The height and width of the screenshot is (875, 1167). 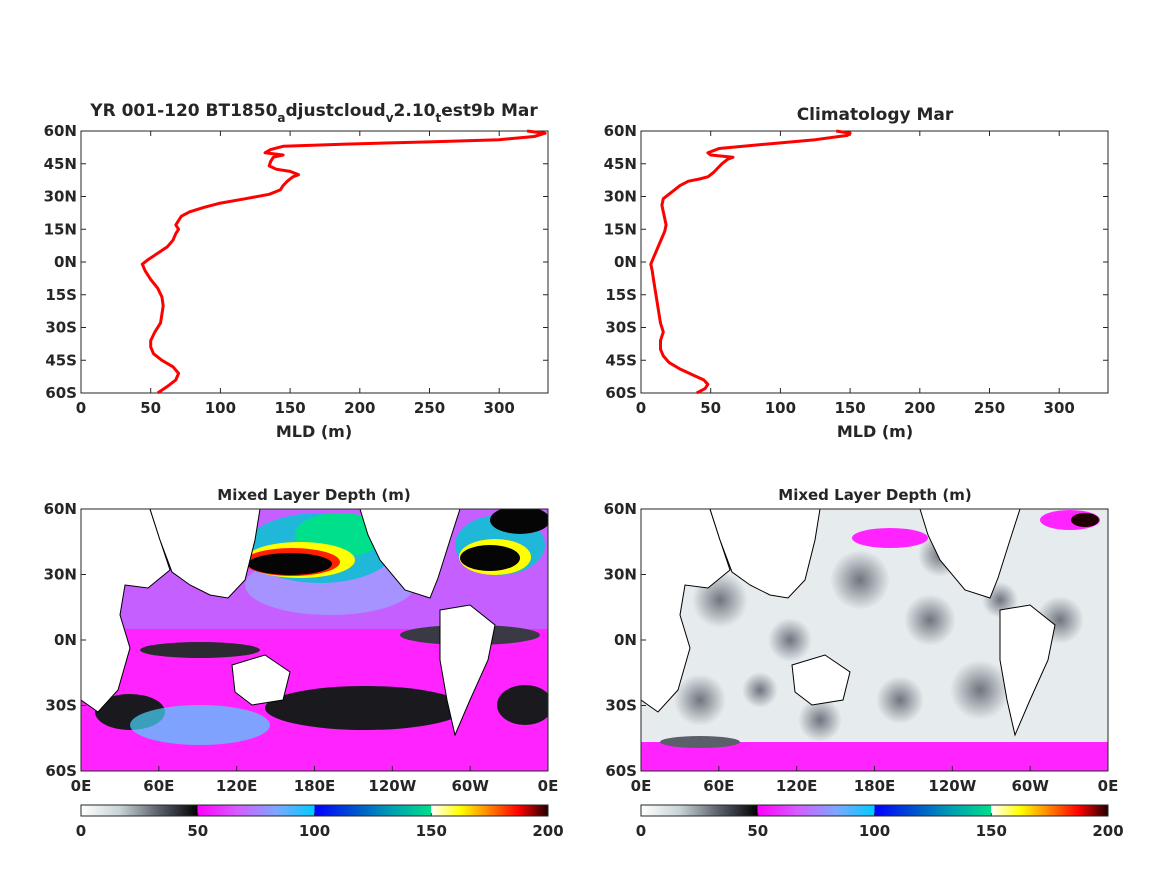 What do you see at coordinates (365, 708) in the screenshot?
I see `field-dark-spac` at bounding box center [365, 708].